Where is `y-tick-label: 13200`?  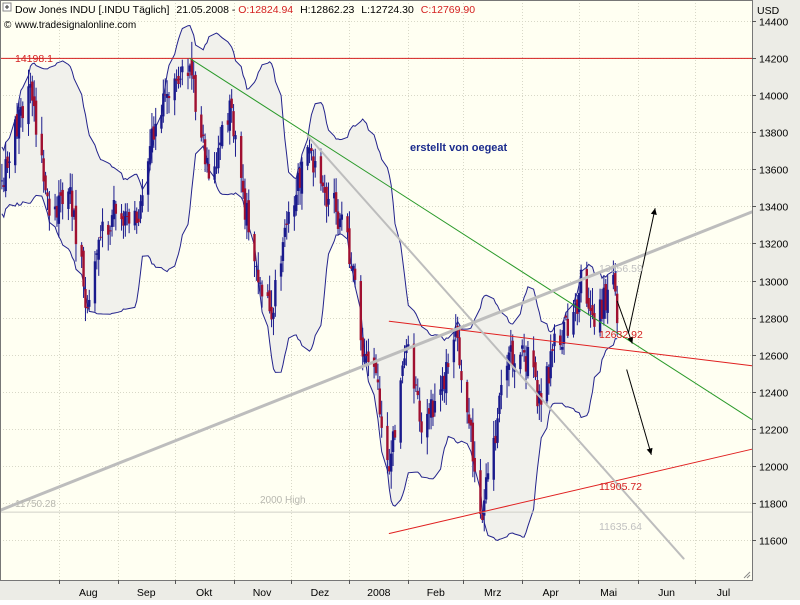
y-tick-label: 13200 is located at coordinates (773, 245).